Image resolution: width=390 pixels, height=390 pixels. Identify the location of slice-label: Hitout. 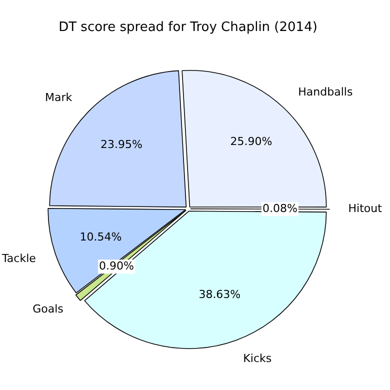
(365, 209).